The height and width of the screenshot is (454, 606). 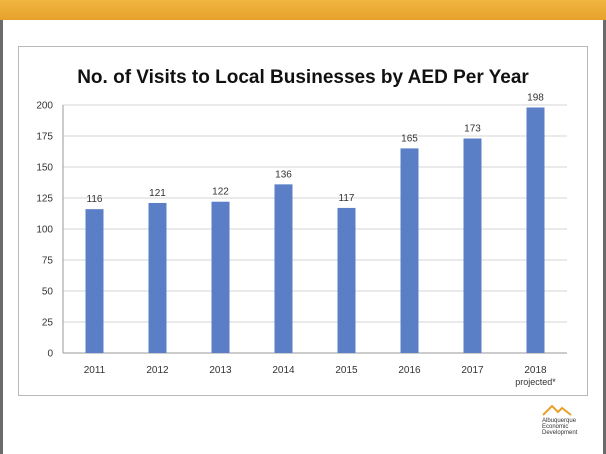 What do you see at coordinates (48, 261) in the screenshot?
I see `y-tick-label: 75` at bounding box center [48, 261].